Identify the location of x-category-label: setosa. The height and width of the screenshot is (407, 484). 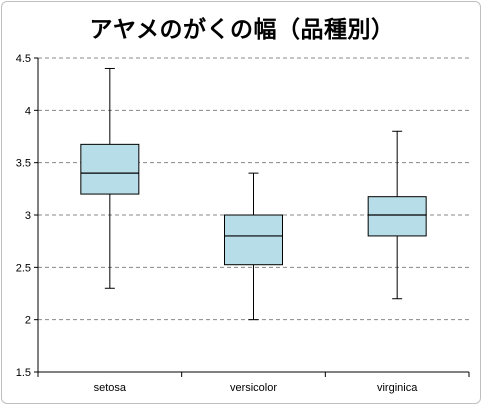
(110, 388).